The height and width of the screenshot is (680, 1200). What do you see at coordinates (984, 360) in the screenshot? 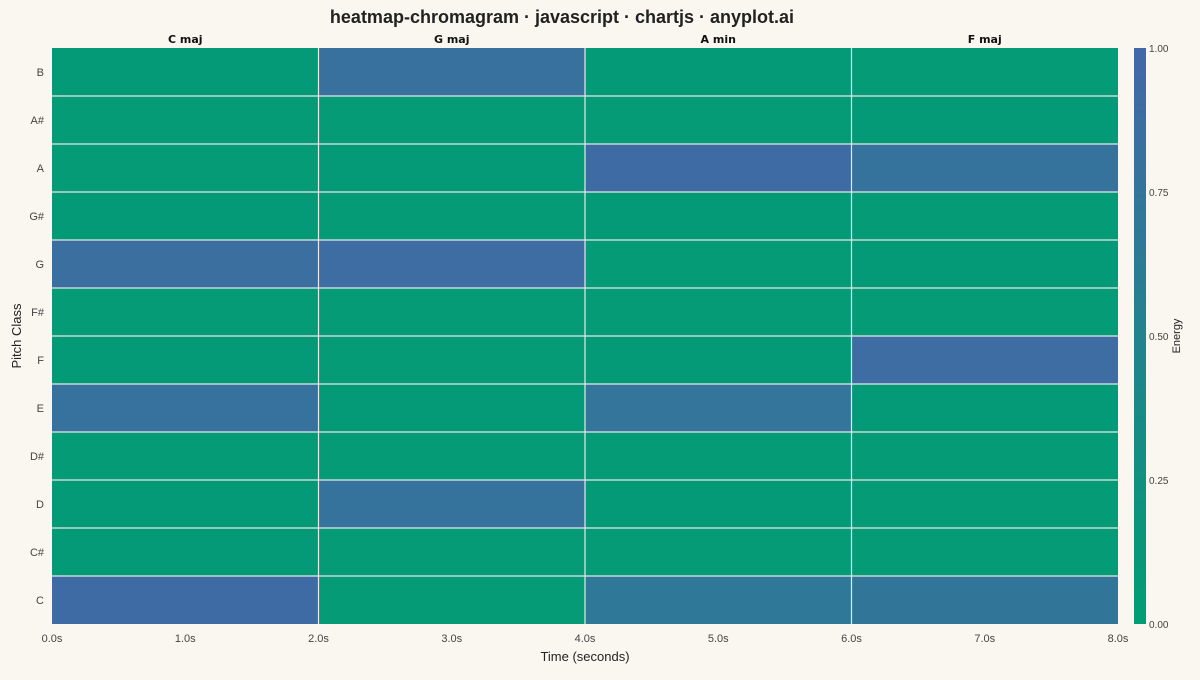
I see `heatmap-cell-f-maj-f` at bounding box center [984, 360].